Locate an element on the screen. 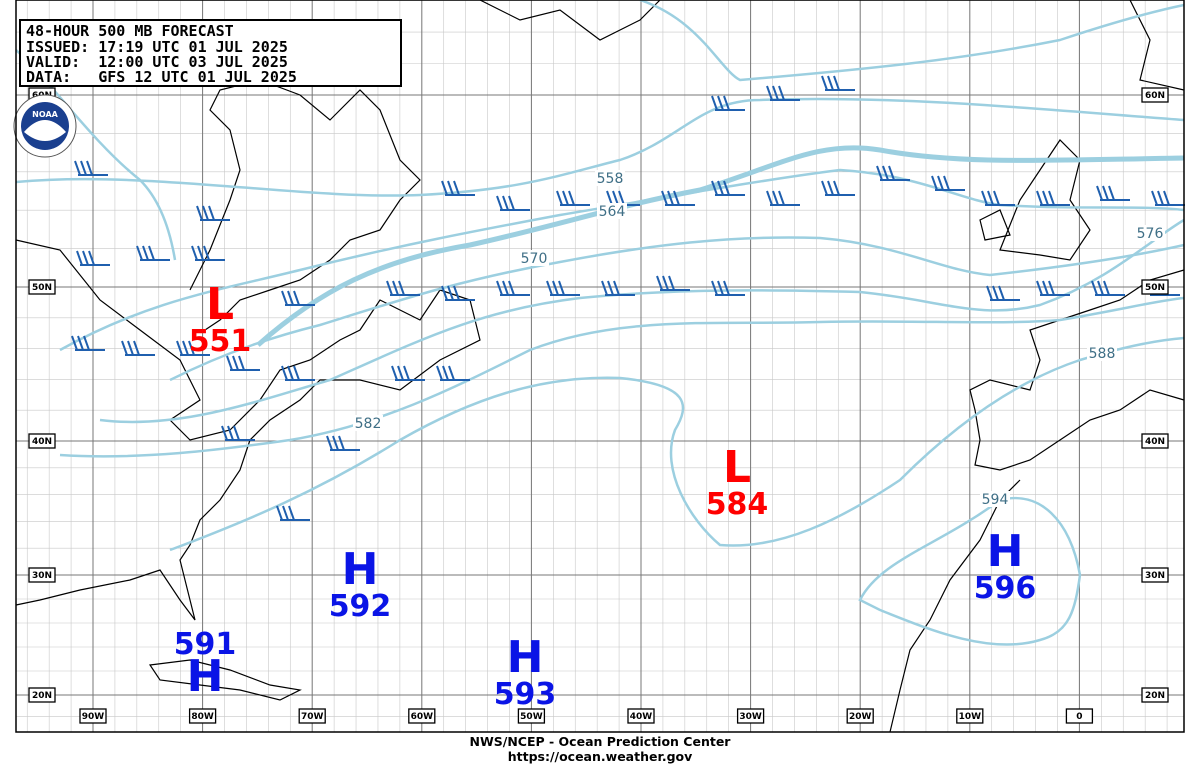 This screenshot has height=764, width=1200. lon-label: 60W is located at coordinates (422, 717).